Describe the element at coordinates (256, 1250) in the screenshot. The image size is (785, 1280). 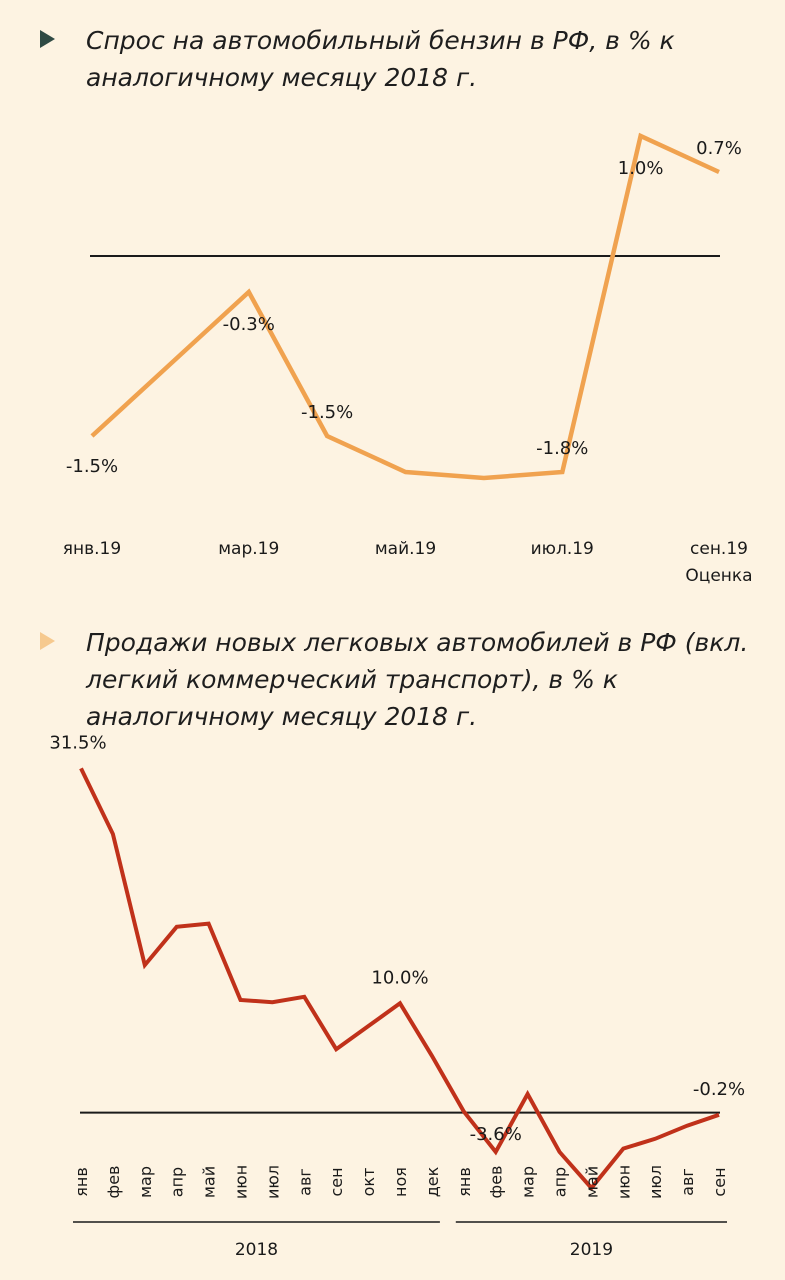
I see `group-label: 2018` at that location.